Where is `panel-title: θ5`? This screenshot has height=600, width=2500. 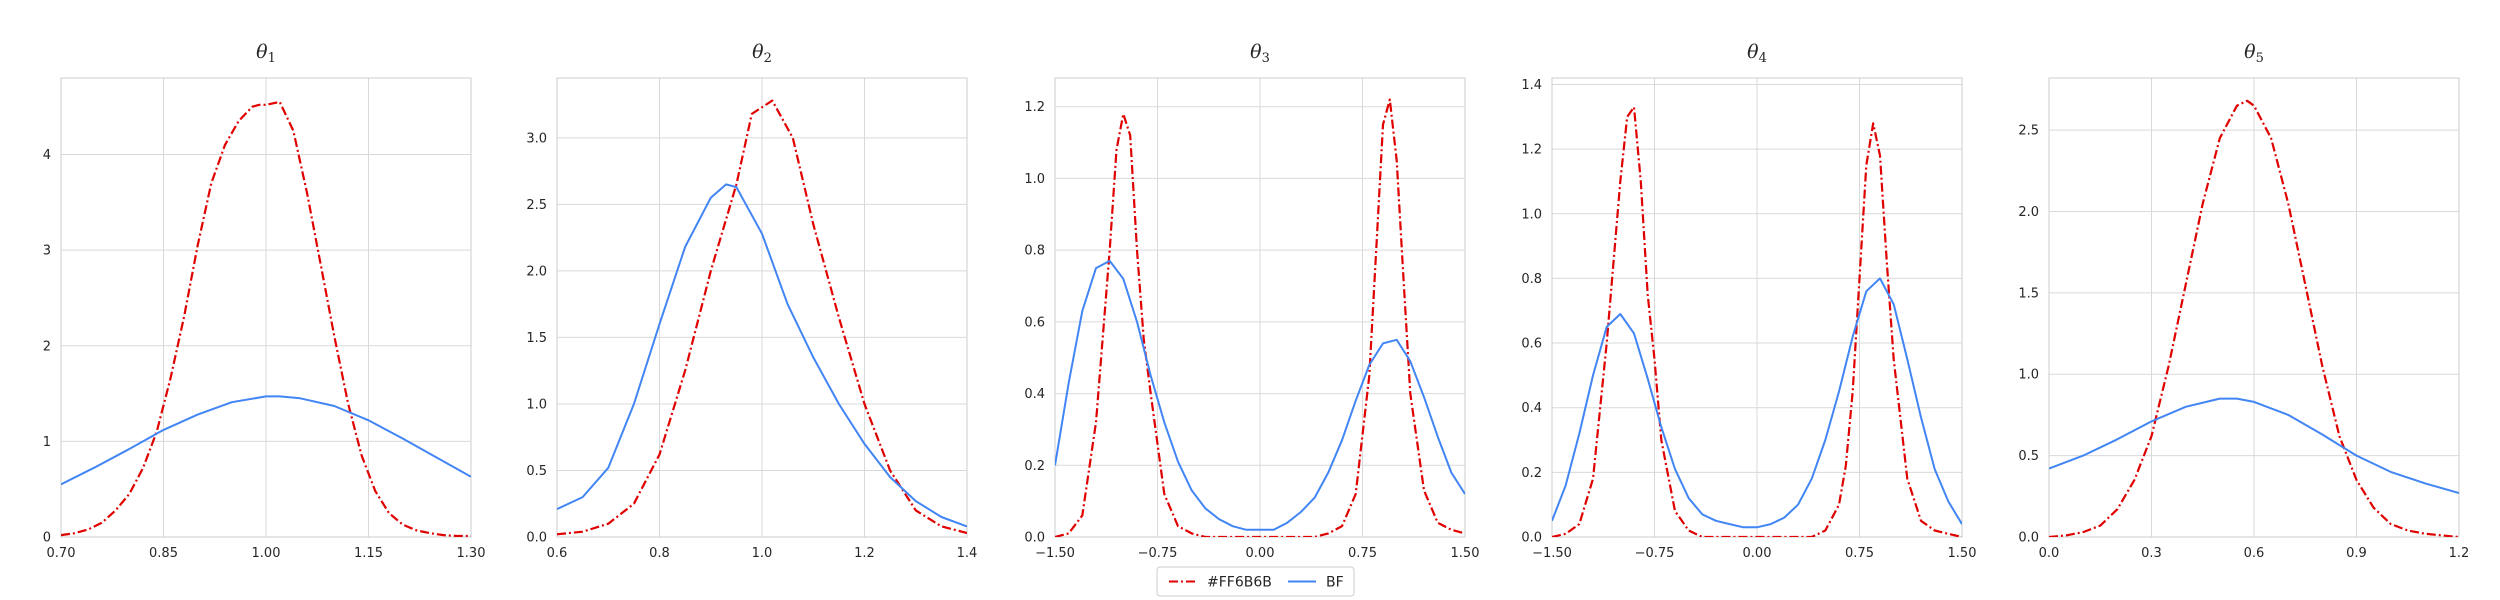
panel-title: θ5 is located at coordinates (2254, 53).